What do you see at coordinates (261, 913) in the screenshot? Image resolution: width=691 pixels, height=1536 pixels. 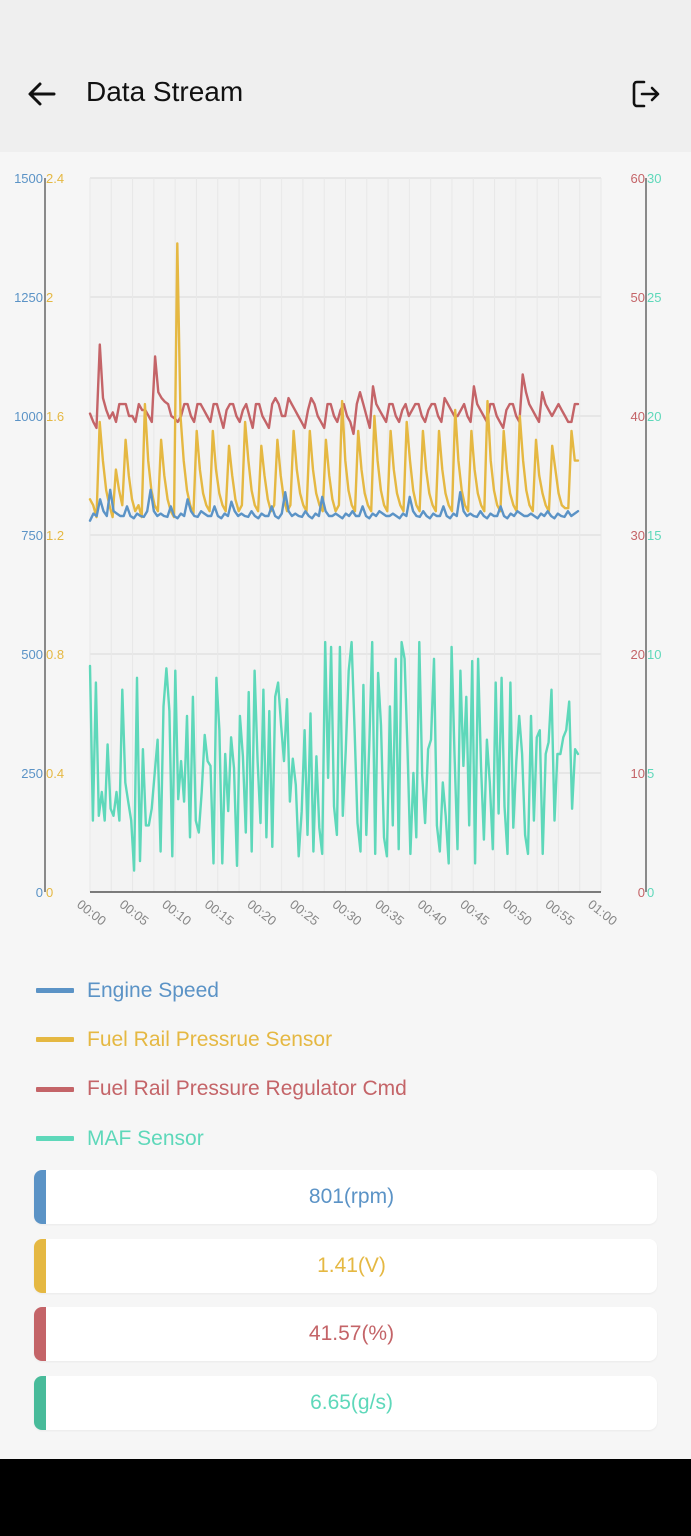 I see `x-tick-label: 00:20` at bounding box center [261, 913].